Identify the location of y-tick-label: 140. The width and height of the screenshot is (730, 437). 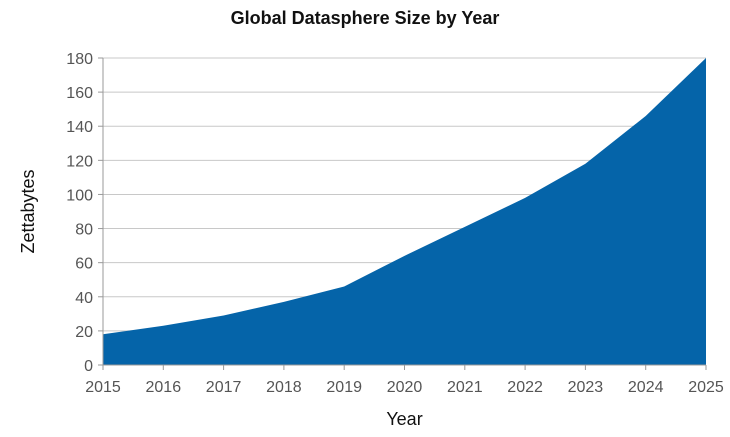
(79, 127).